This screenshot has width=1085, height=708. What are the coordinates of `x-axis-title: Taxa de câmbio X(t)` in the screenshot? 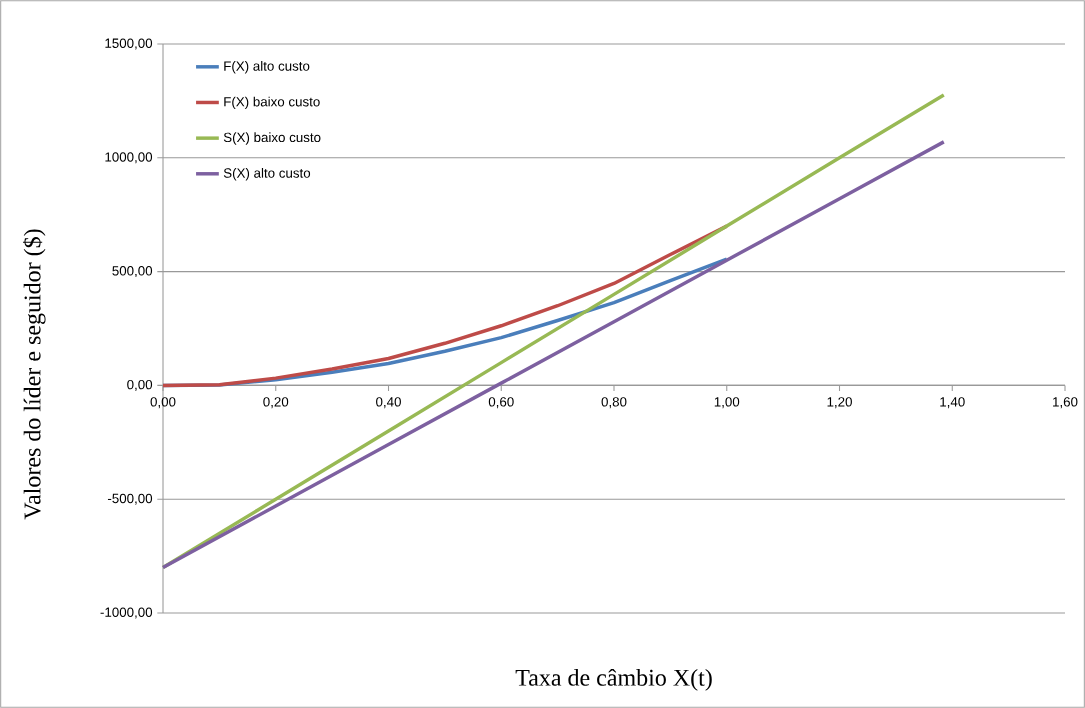 It's located at (613, 679).